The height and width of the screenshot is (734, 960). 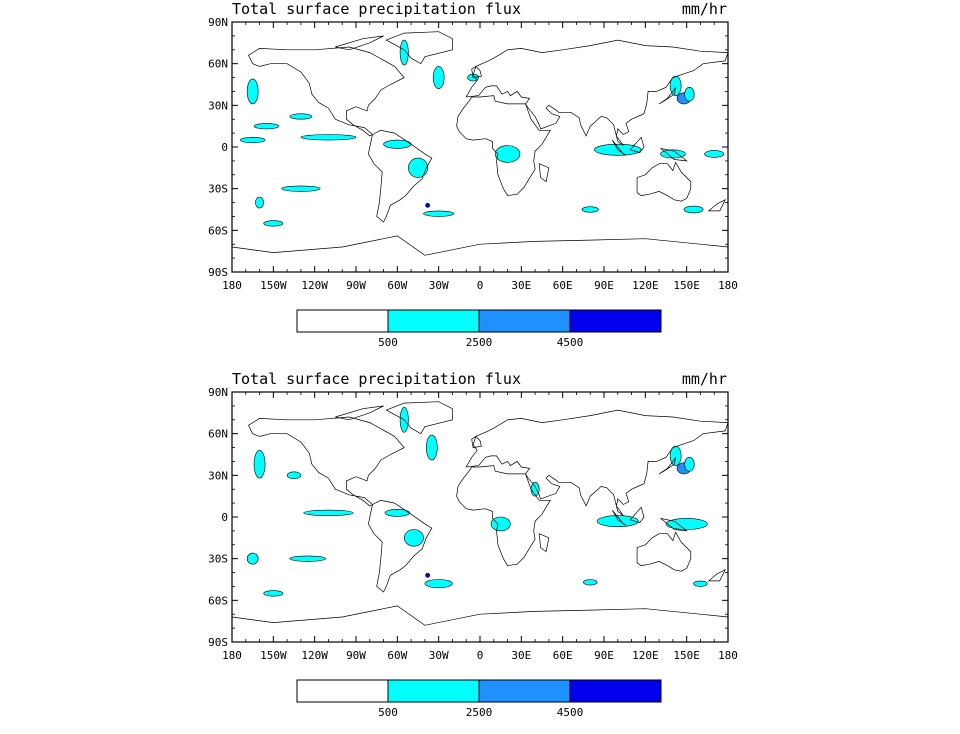 What do you see at coordinates (439, 285) in the screenshot?
I see `lon-tick-label: 30W` at bounding box center [439, 285].